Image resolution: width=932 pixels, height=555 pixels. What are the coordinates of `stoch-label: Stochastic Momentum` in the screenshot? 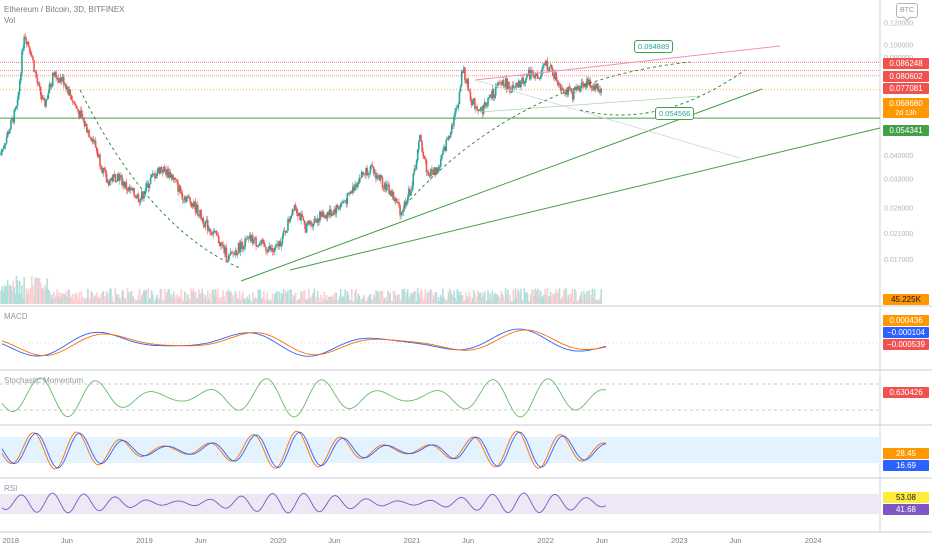 It's located at (44, 380).